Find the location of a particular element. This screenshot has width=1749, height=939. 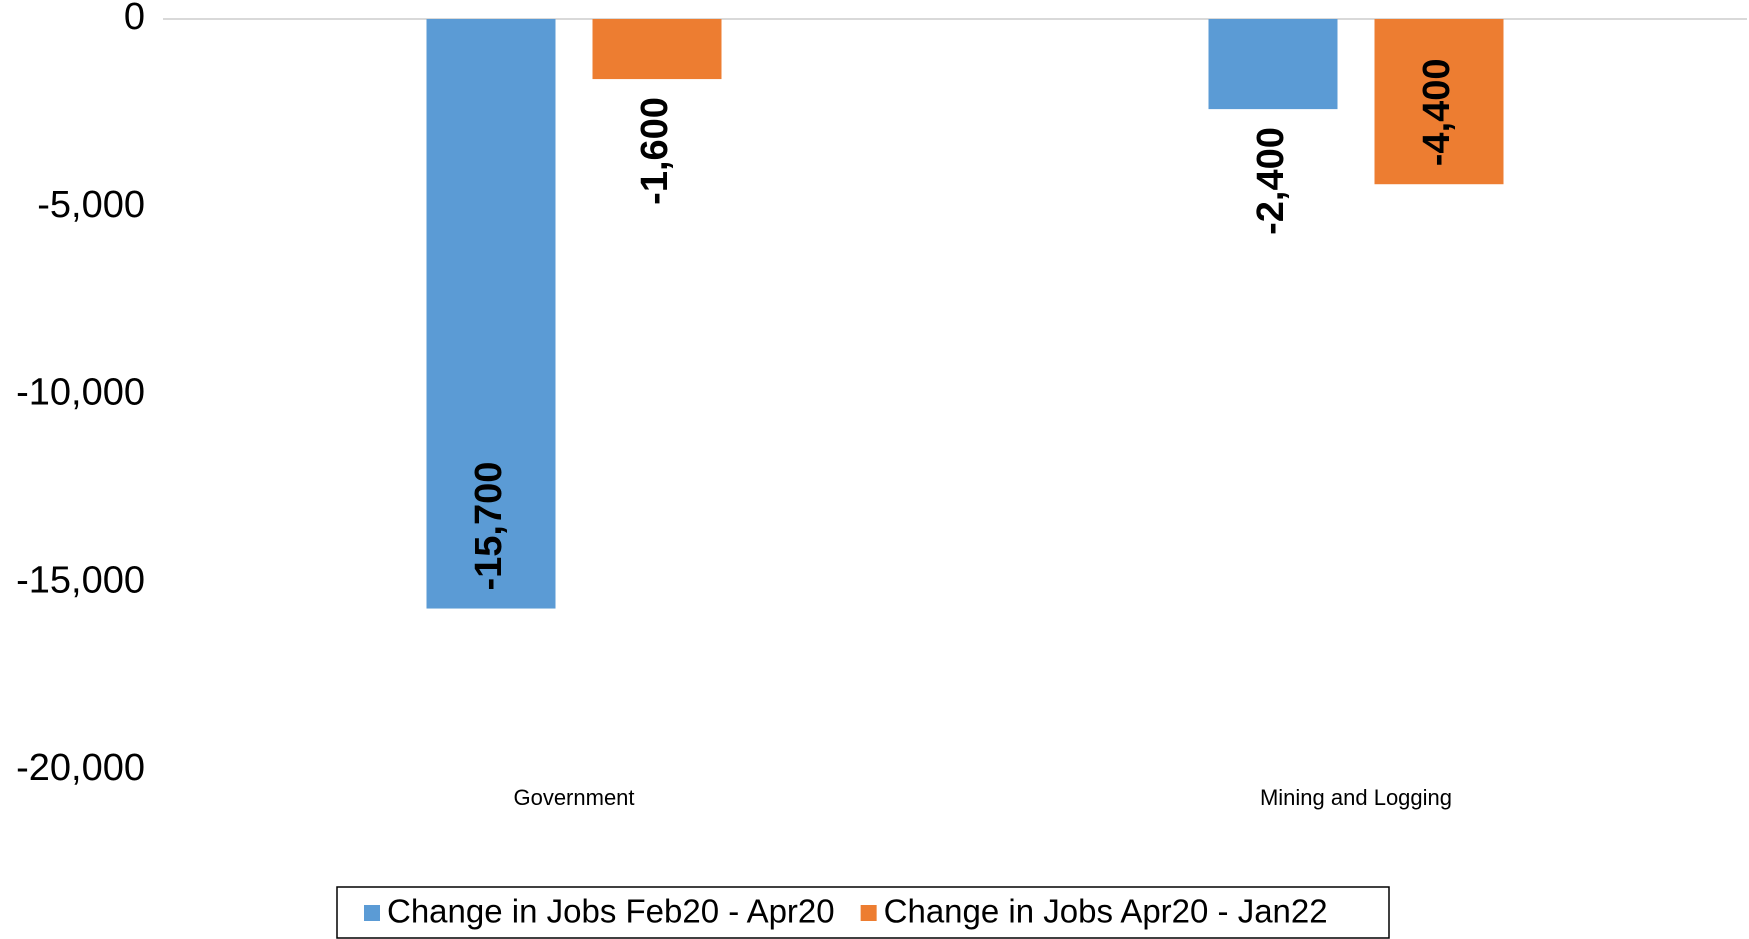

x-tick-label: Mining and Logging is located at coordinates (1356, 797).